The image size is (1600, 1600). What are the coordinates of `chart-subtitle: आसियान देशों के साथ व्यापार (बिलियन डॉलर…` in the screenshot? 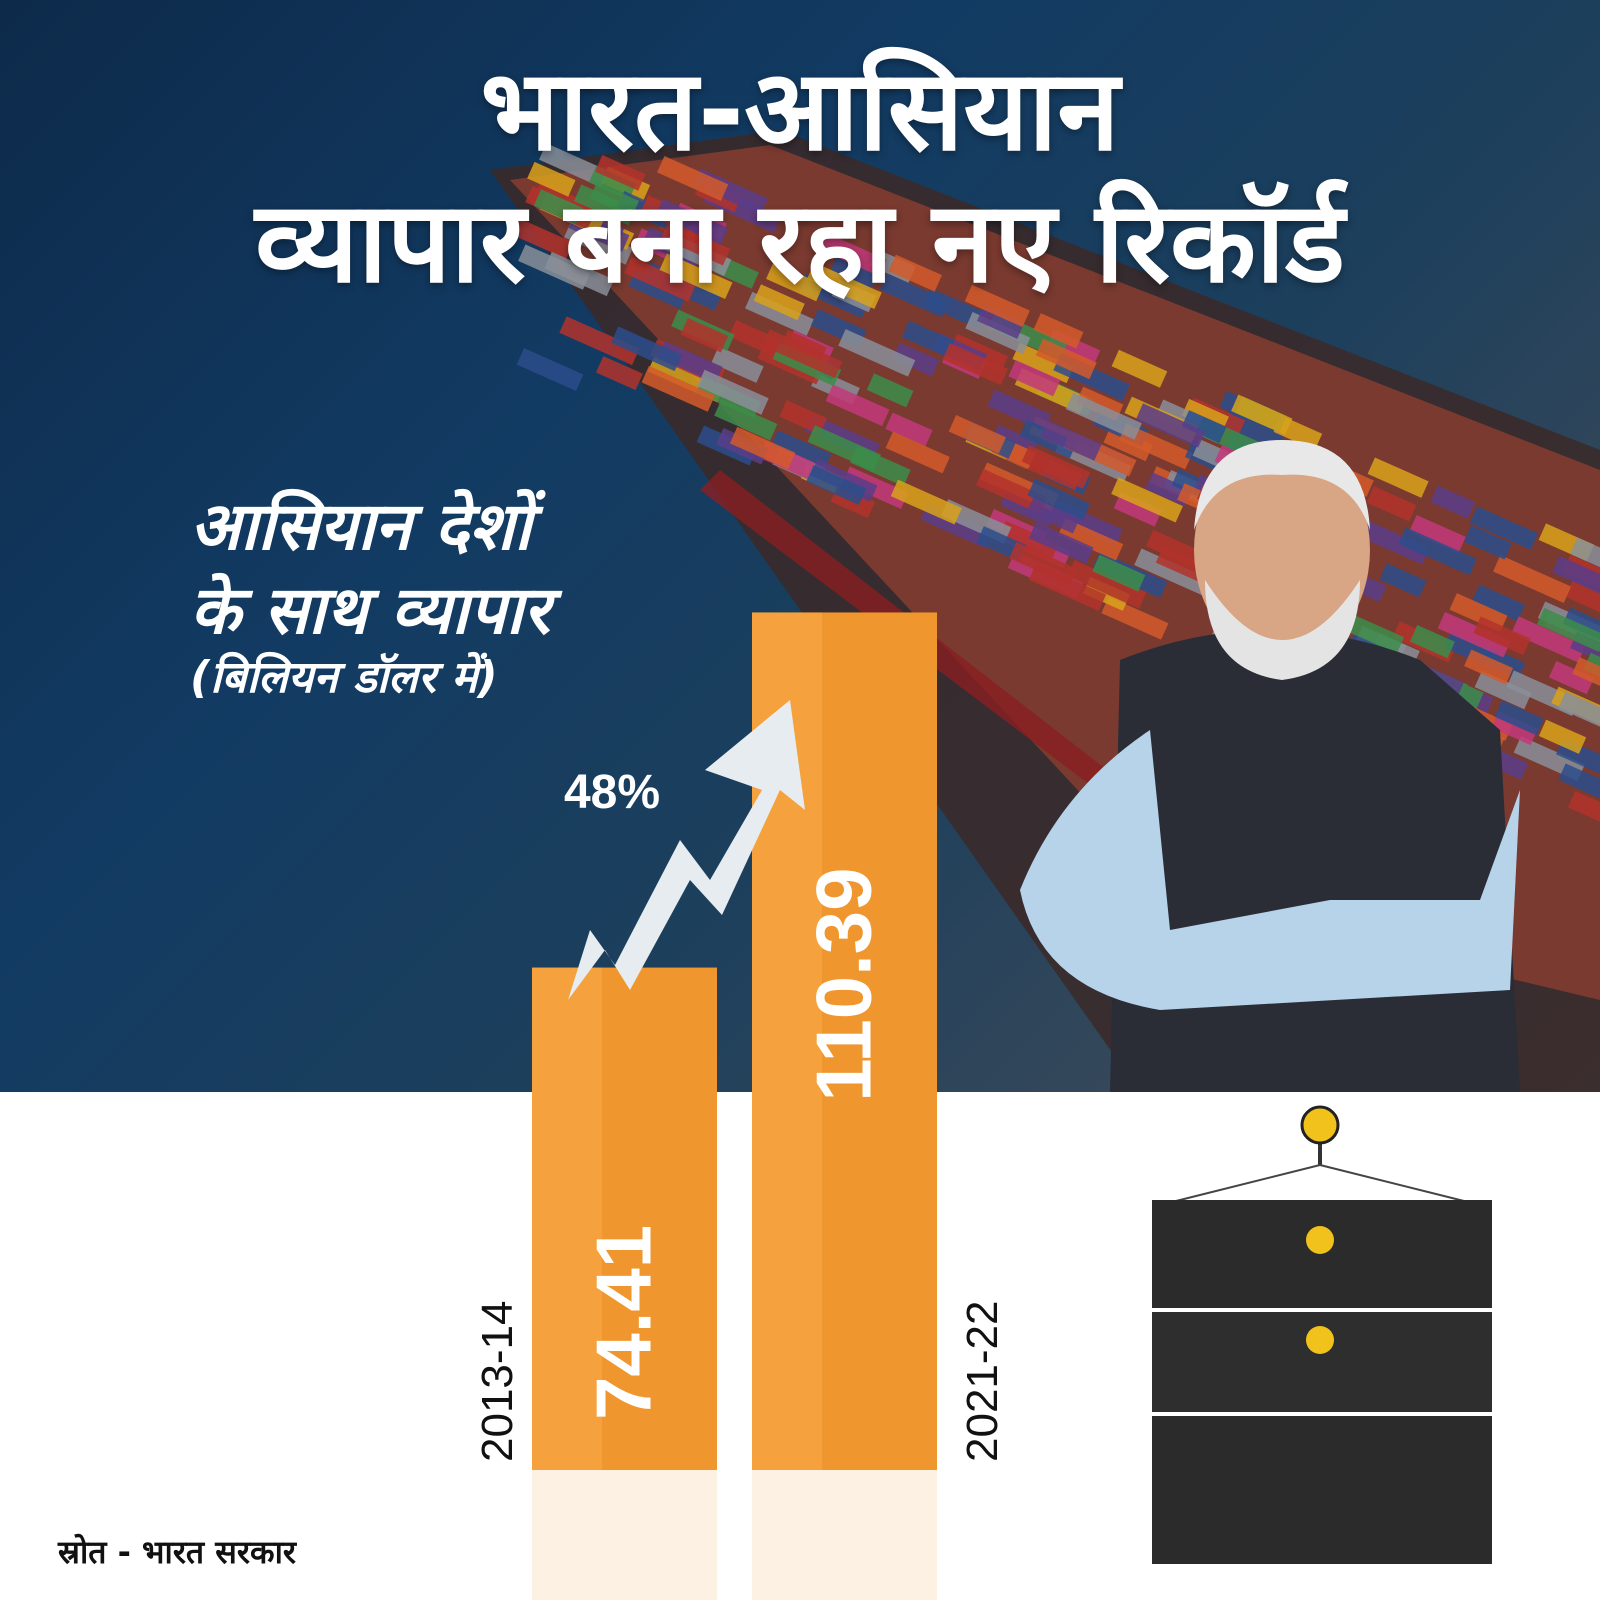 It's located at (370, 594).